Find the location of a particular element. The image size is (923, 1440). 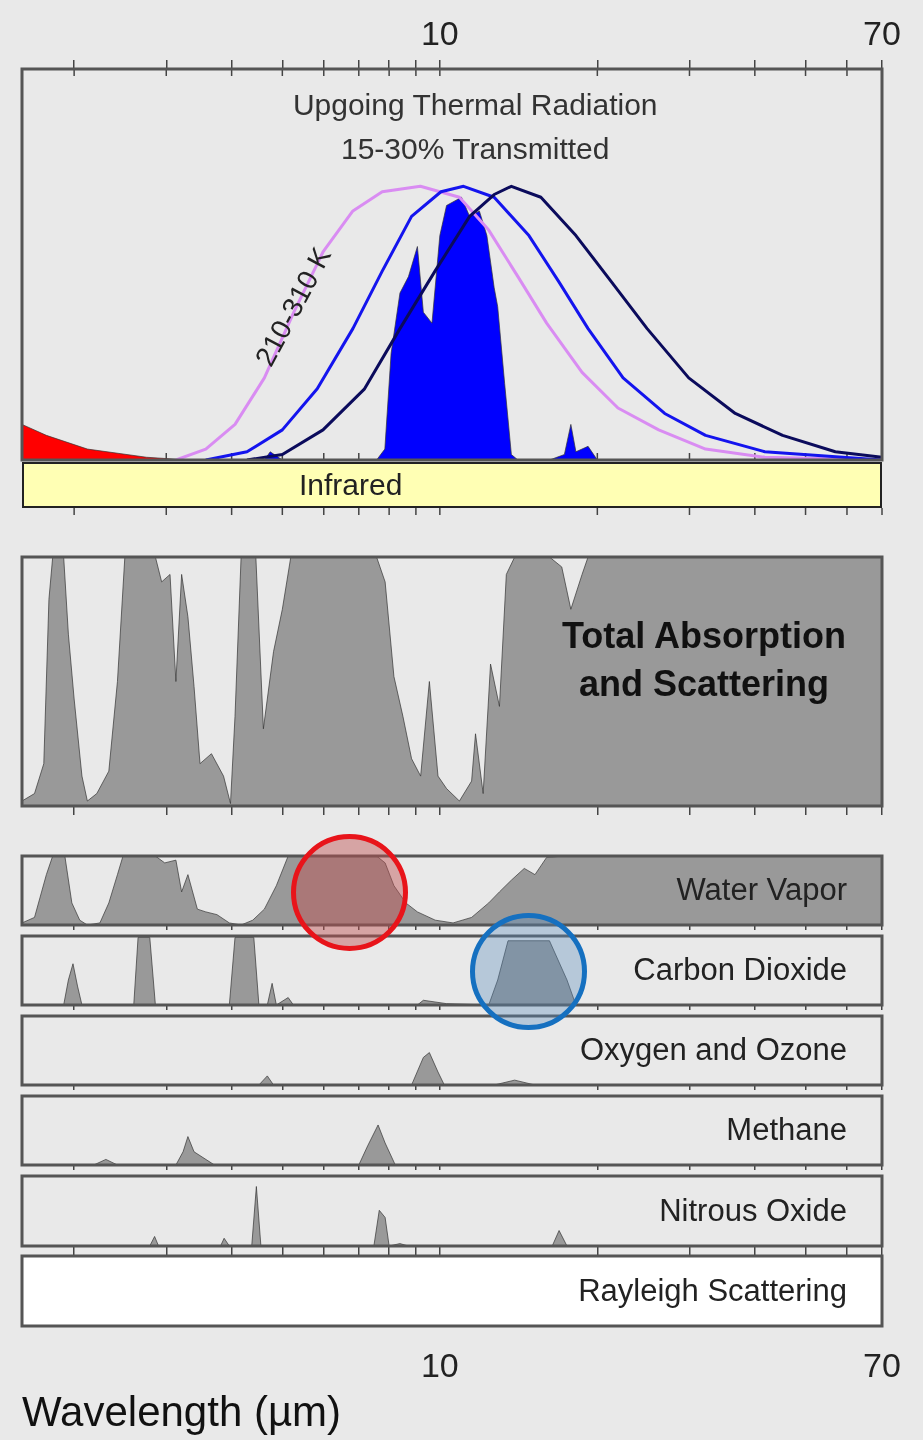

text: Rayleigh Scattering is located at coordinates (712, 1290).